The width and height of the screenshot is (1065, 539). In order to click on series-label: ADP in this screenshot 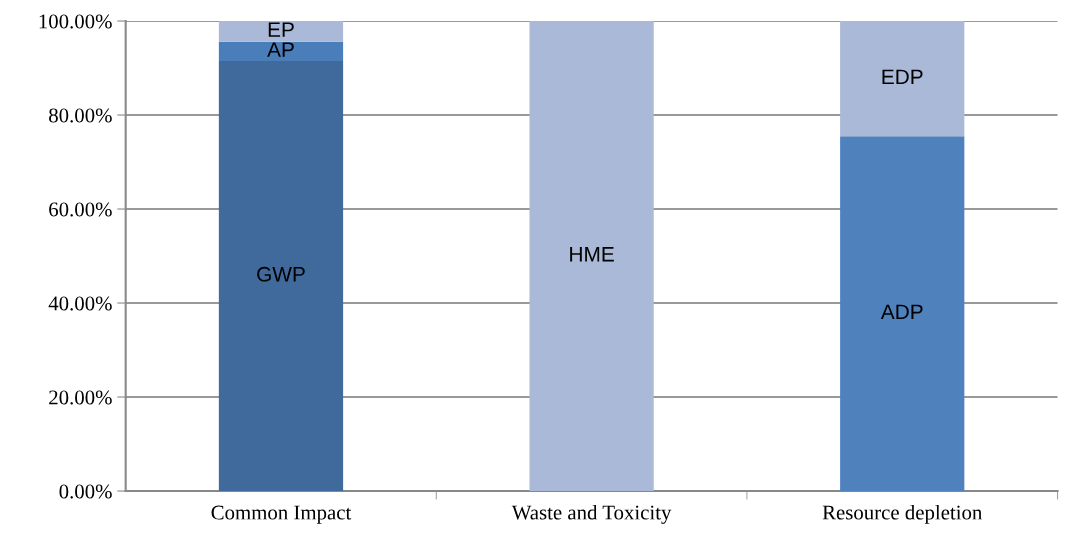, I will do `click(901, 311)`.